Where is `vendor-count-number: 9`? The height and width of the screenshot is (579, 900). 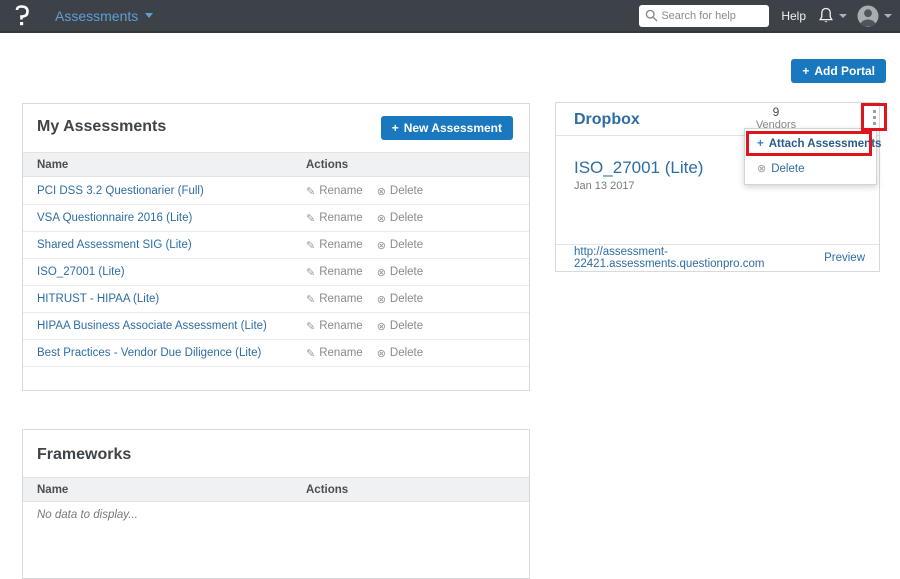
vendor-count-number: 9 is located at coordinates (776, 112).